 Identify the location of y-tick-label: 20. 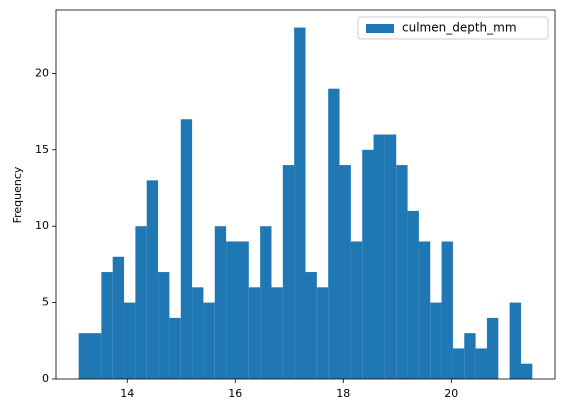
(42, 72).